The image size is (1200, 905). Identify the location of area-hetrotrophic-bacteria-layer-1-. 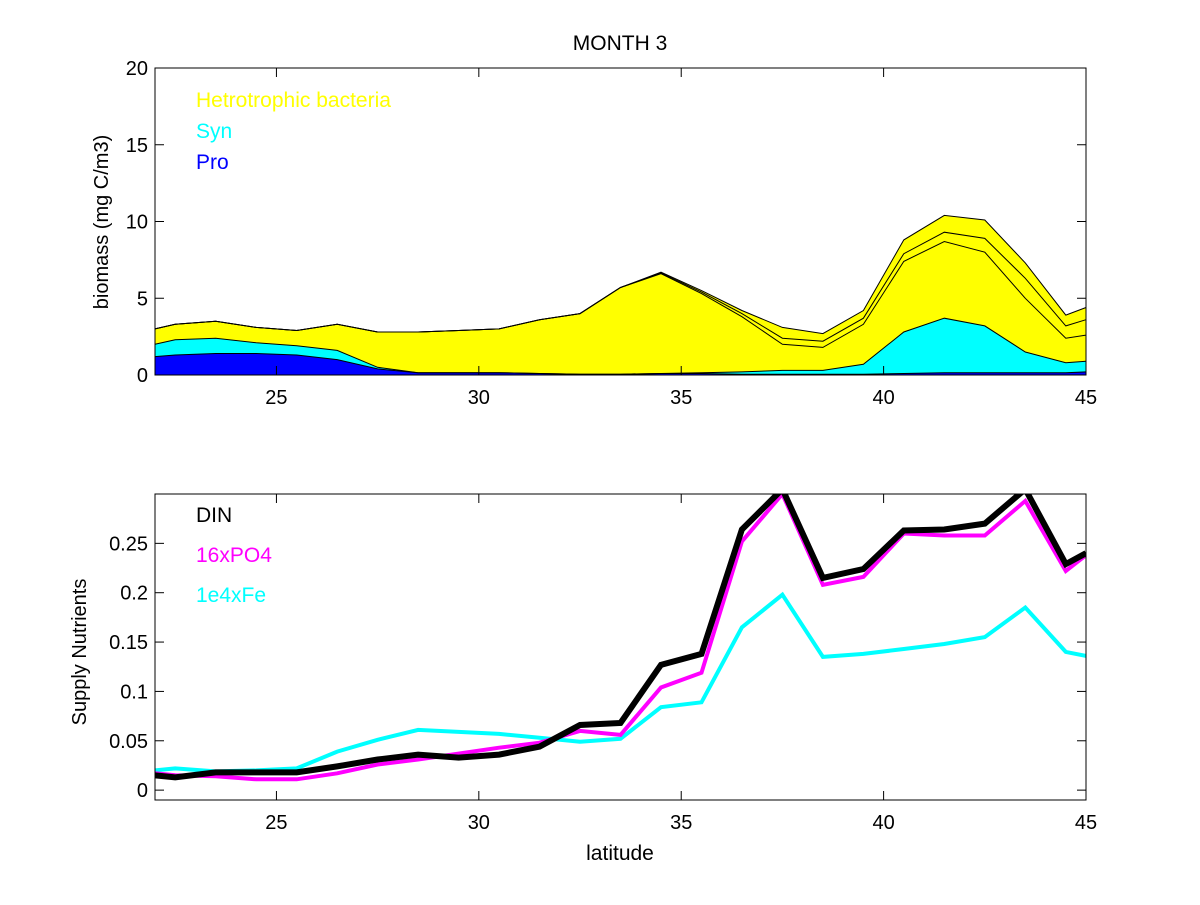
(620, 308).